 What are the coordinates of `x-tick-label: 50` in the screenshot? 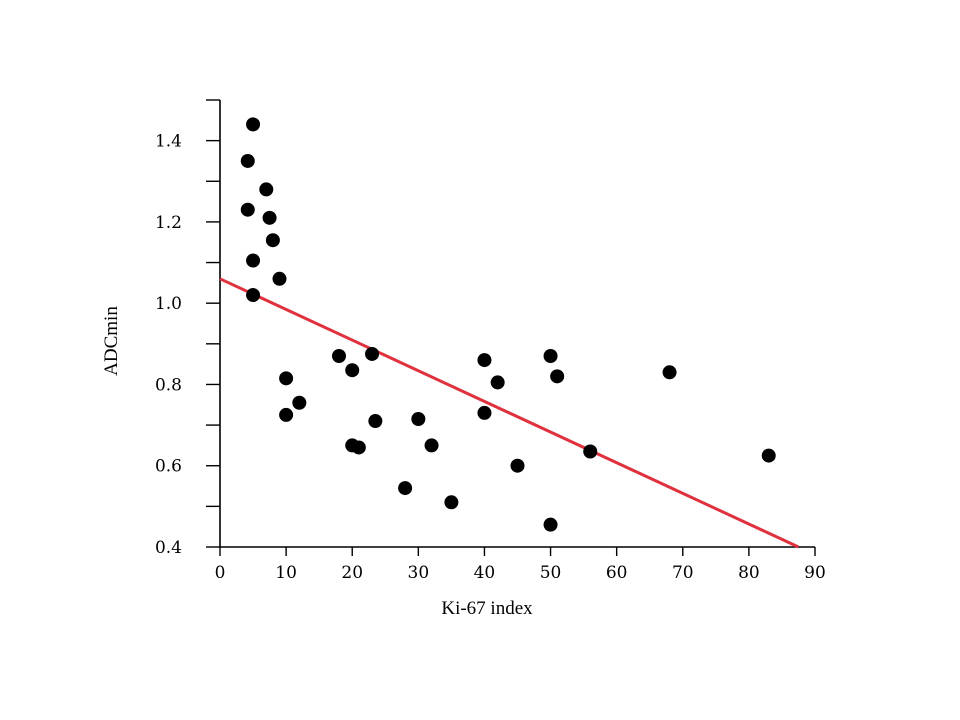 It's located at (551, 573).